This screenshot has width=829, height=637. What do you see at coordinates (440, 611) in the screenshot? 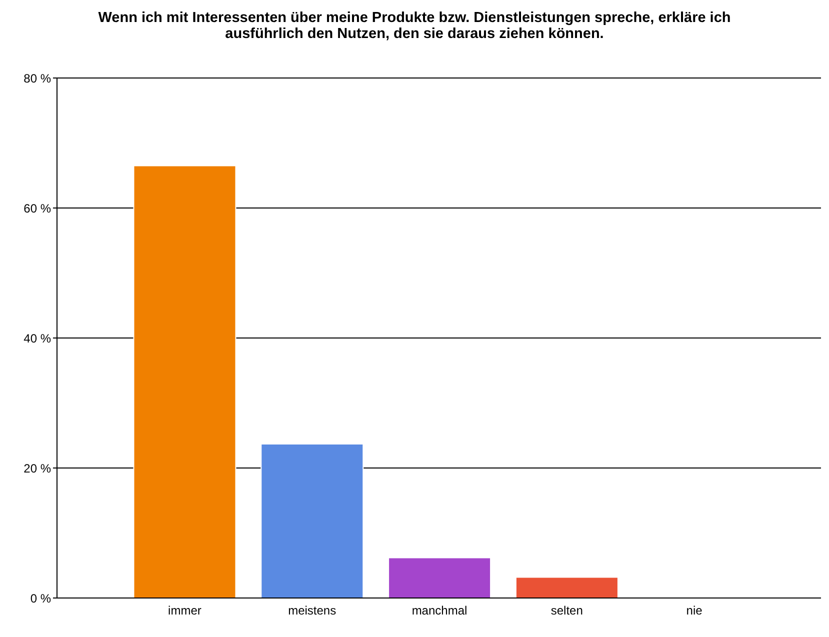
I see `x-tick-label: manchmal` at bounding box center [440, 611].